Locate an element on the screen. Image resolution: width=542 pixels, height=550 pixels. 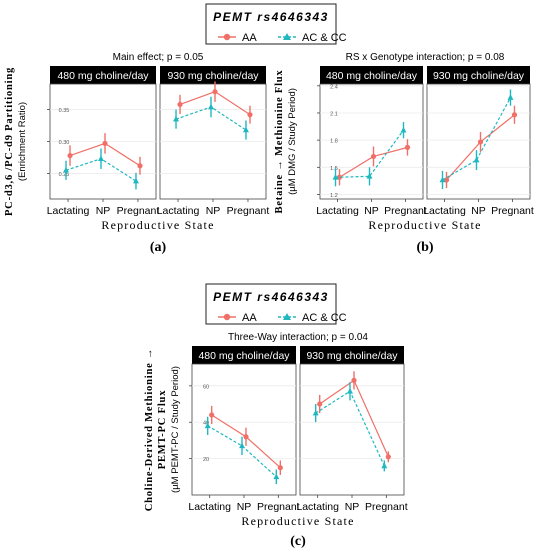
panel-c-ylabel-sub: (µM PEMT-PC / Study Period) is located at coordinates (175, 429).